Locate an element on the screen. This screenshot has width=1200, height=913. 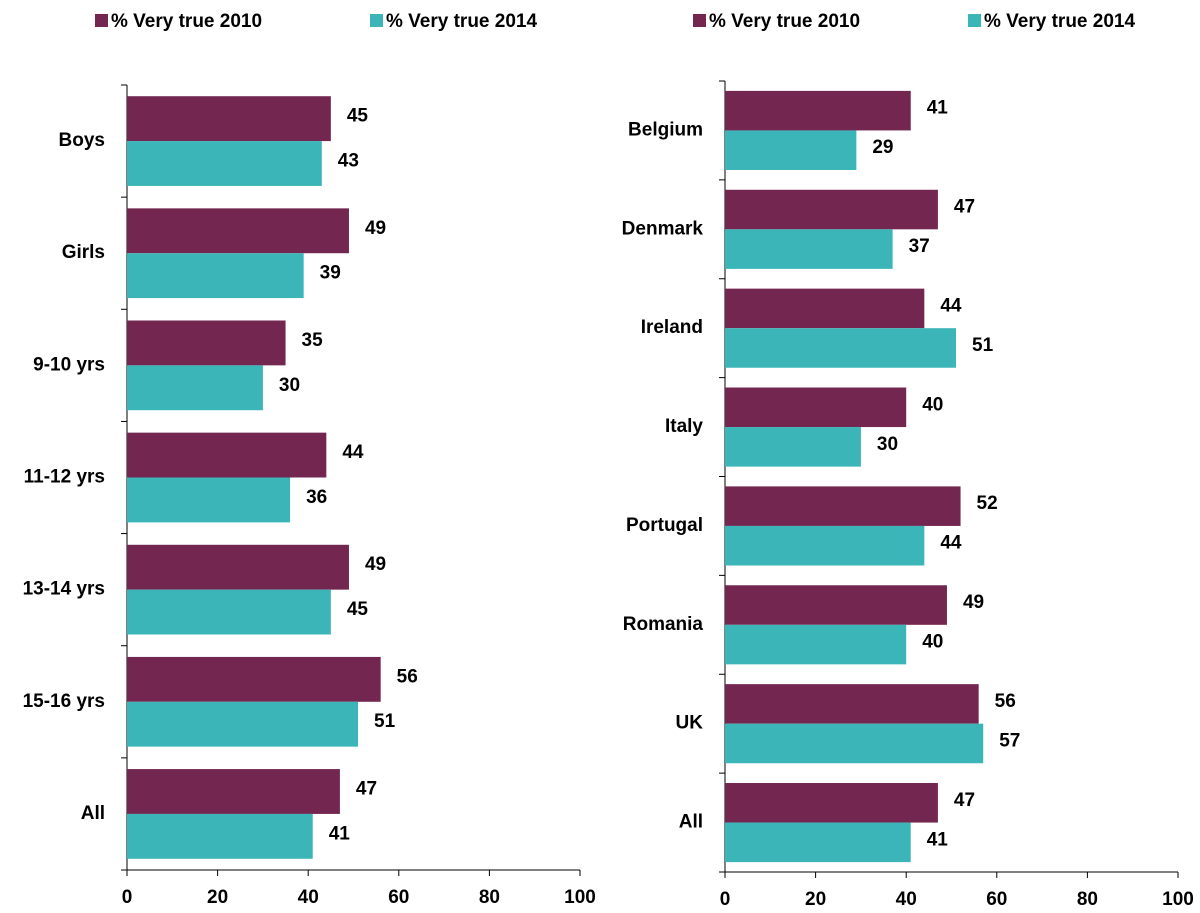
y-tick-label: Boys is located at coordinates (82, 140).